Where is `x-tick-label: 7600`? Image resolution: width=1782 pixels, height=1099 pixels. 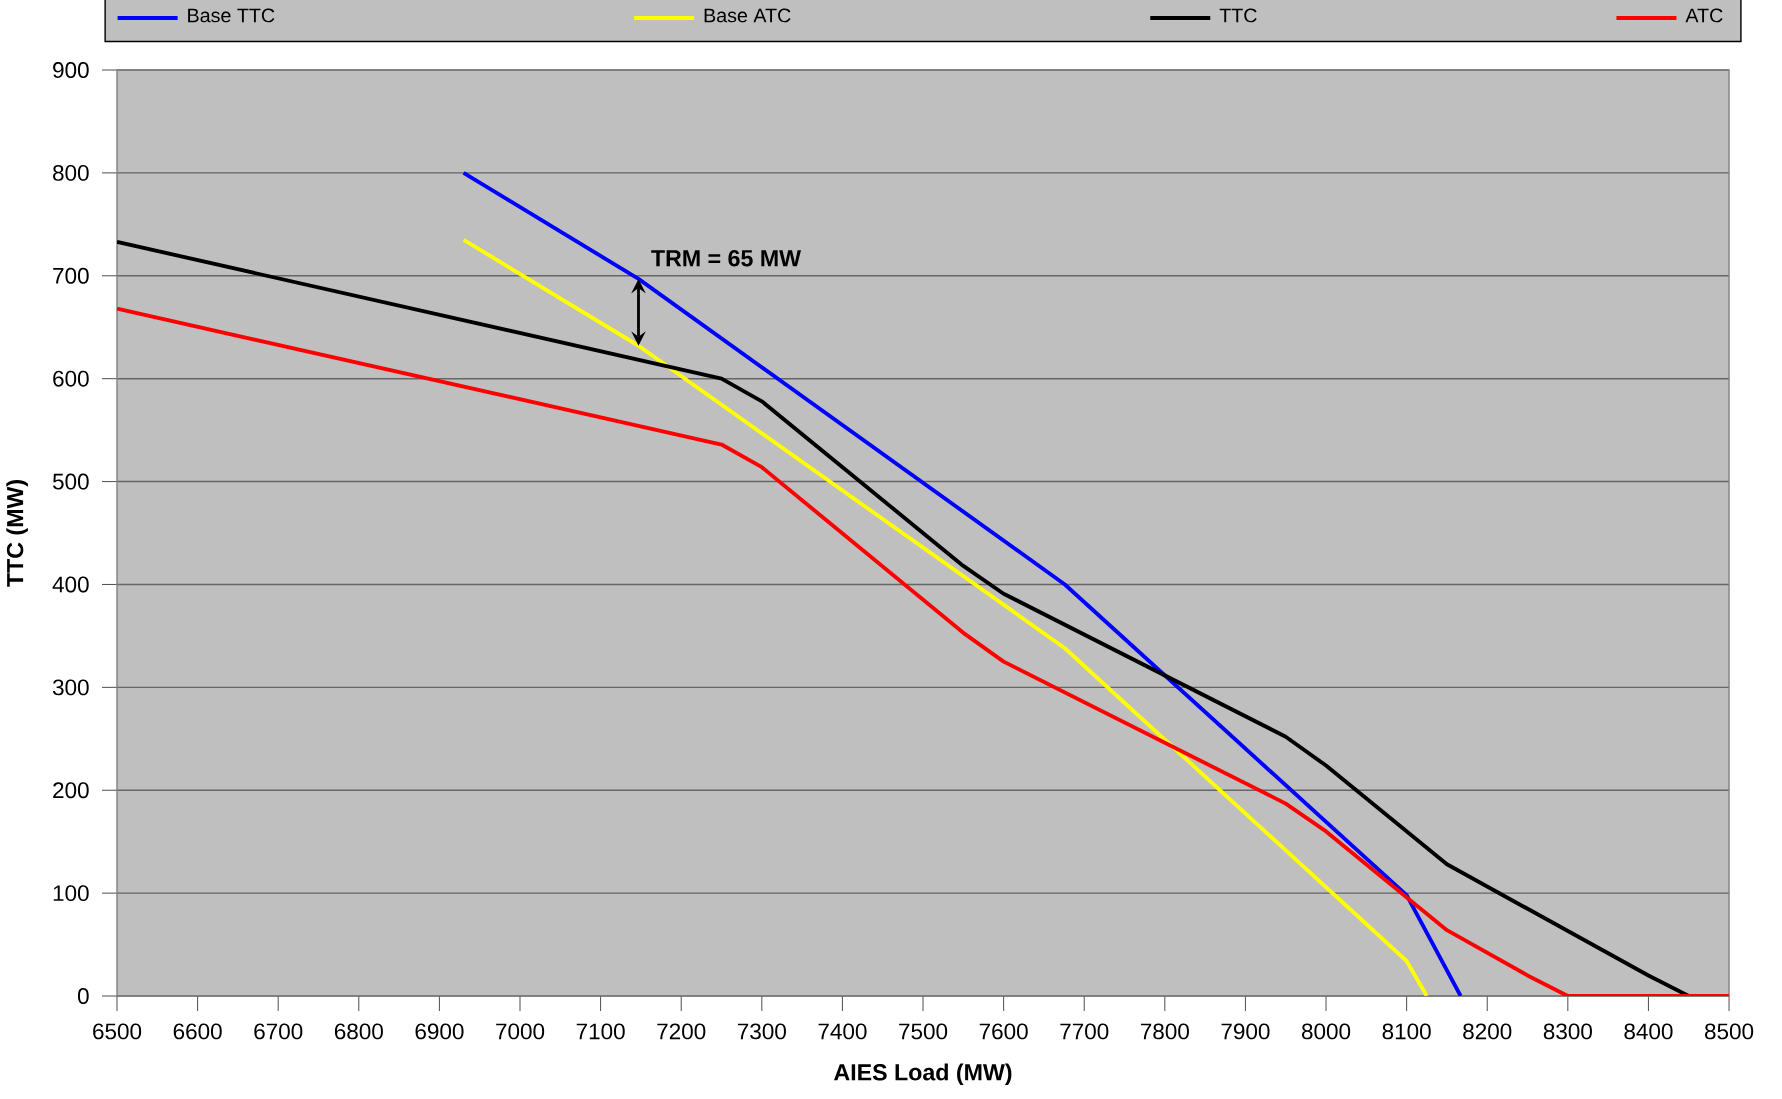 x-tick-label: 7600 is located at coordinates (1003, 1031).